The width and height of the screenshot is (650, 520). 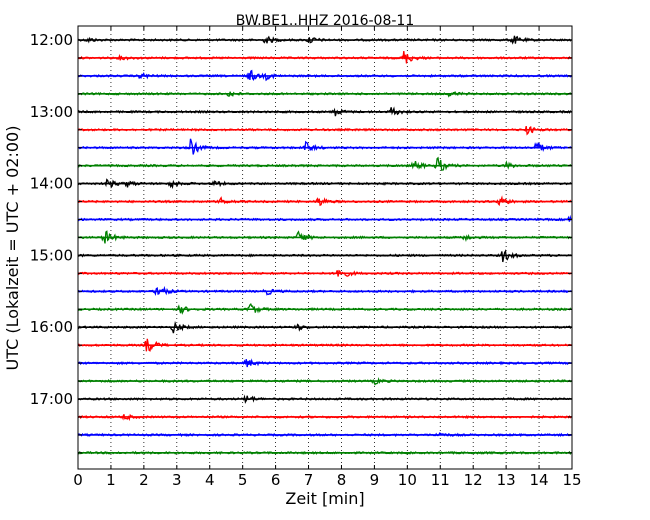 I want to click on x-axis-label: Zeit [min], so click(x=324, y=498).